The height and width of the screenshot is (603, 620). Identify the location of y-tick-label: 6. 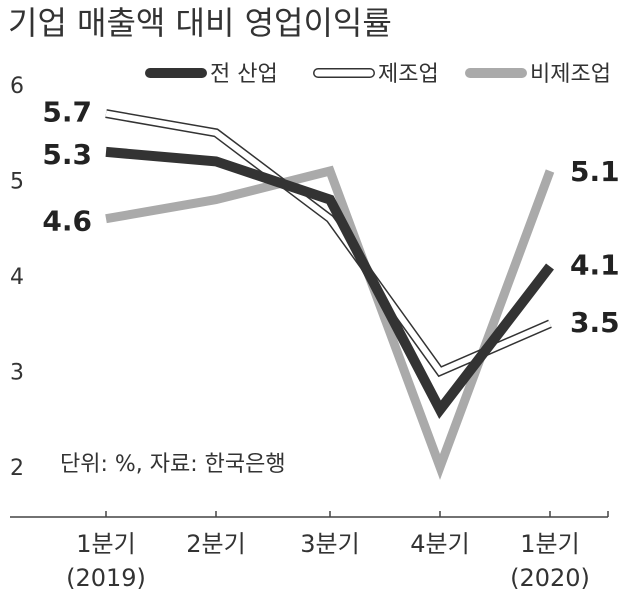
(17, 86).